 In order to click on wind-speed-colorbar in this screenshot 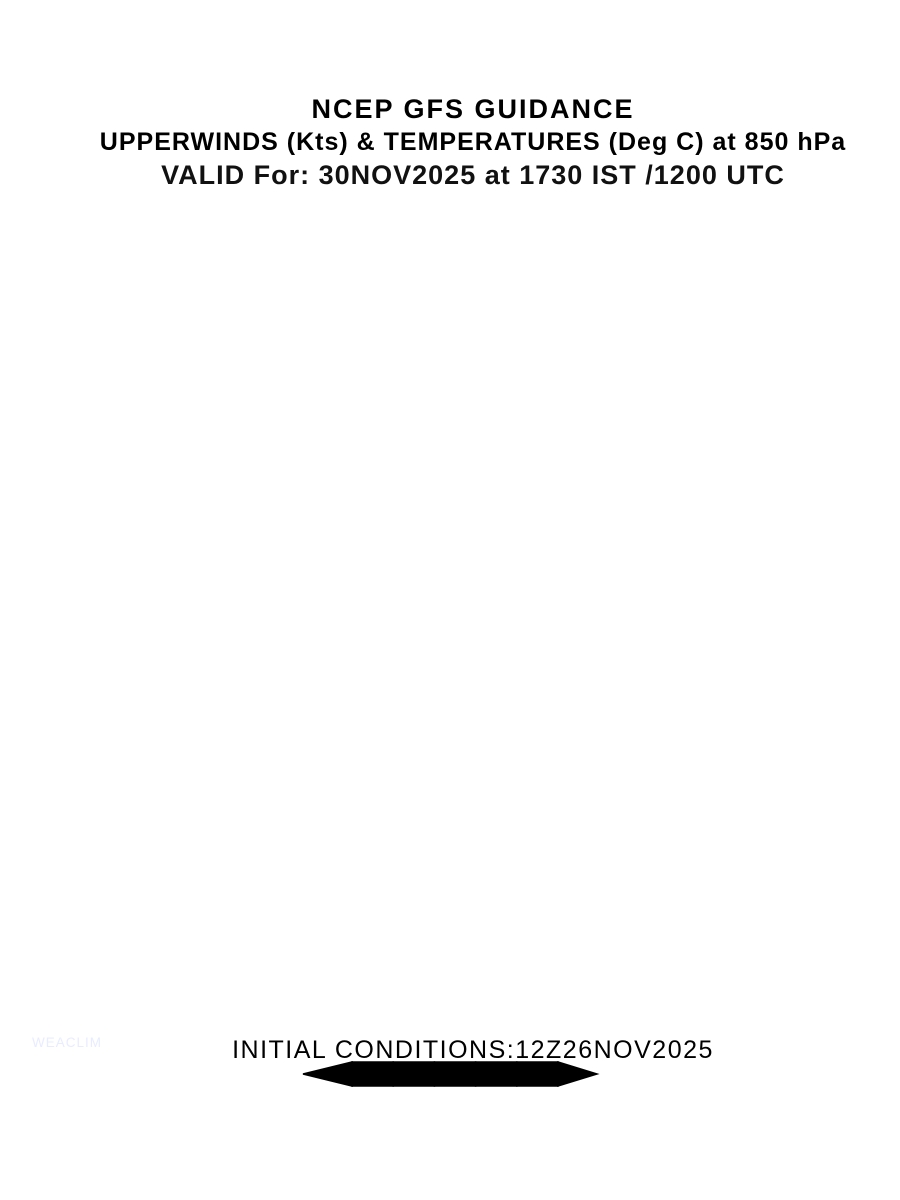, I will do `click(451, 1074)`.